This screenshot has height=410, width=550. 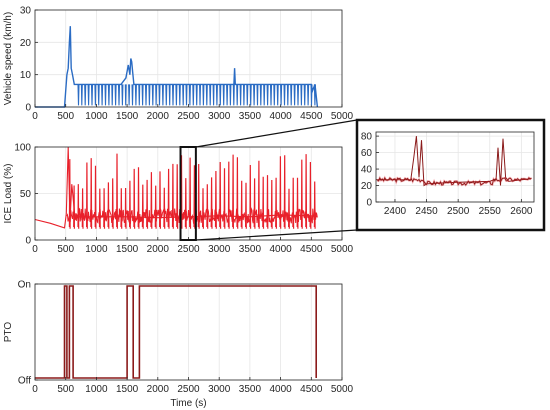 I want to click on x-tick-label: 3000, so click(x=219, y=249).